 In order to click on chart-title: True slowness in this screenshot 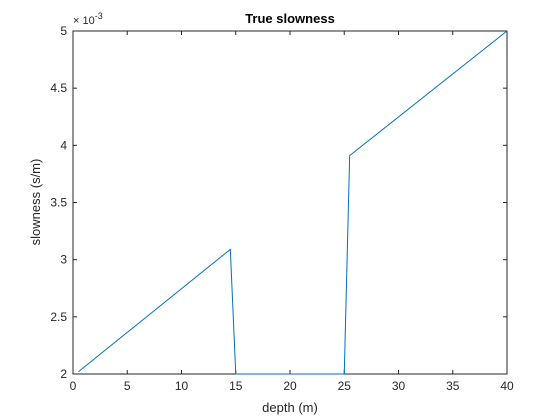, I will do `click(290, 18)`.